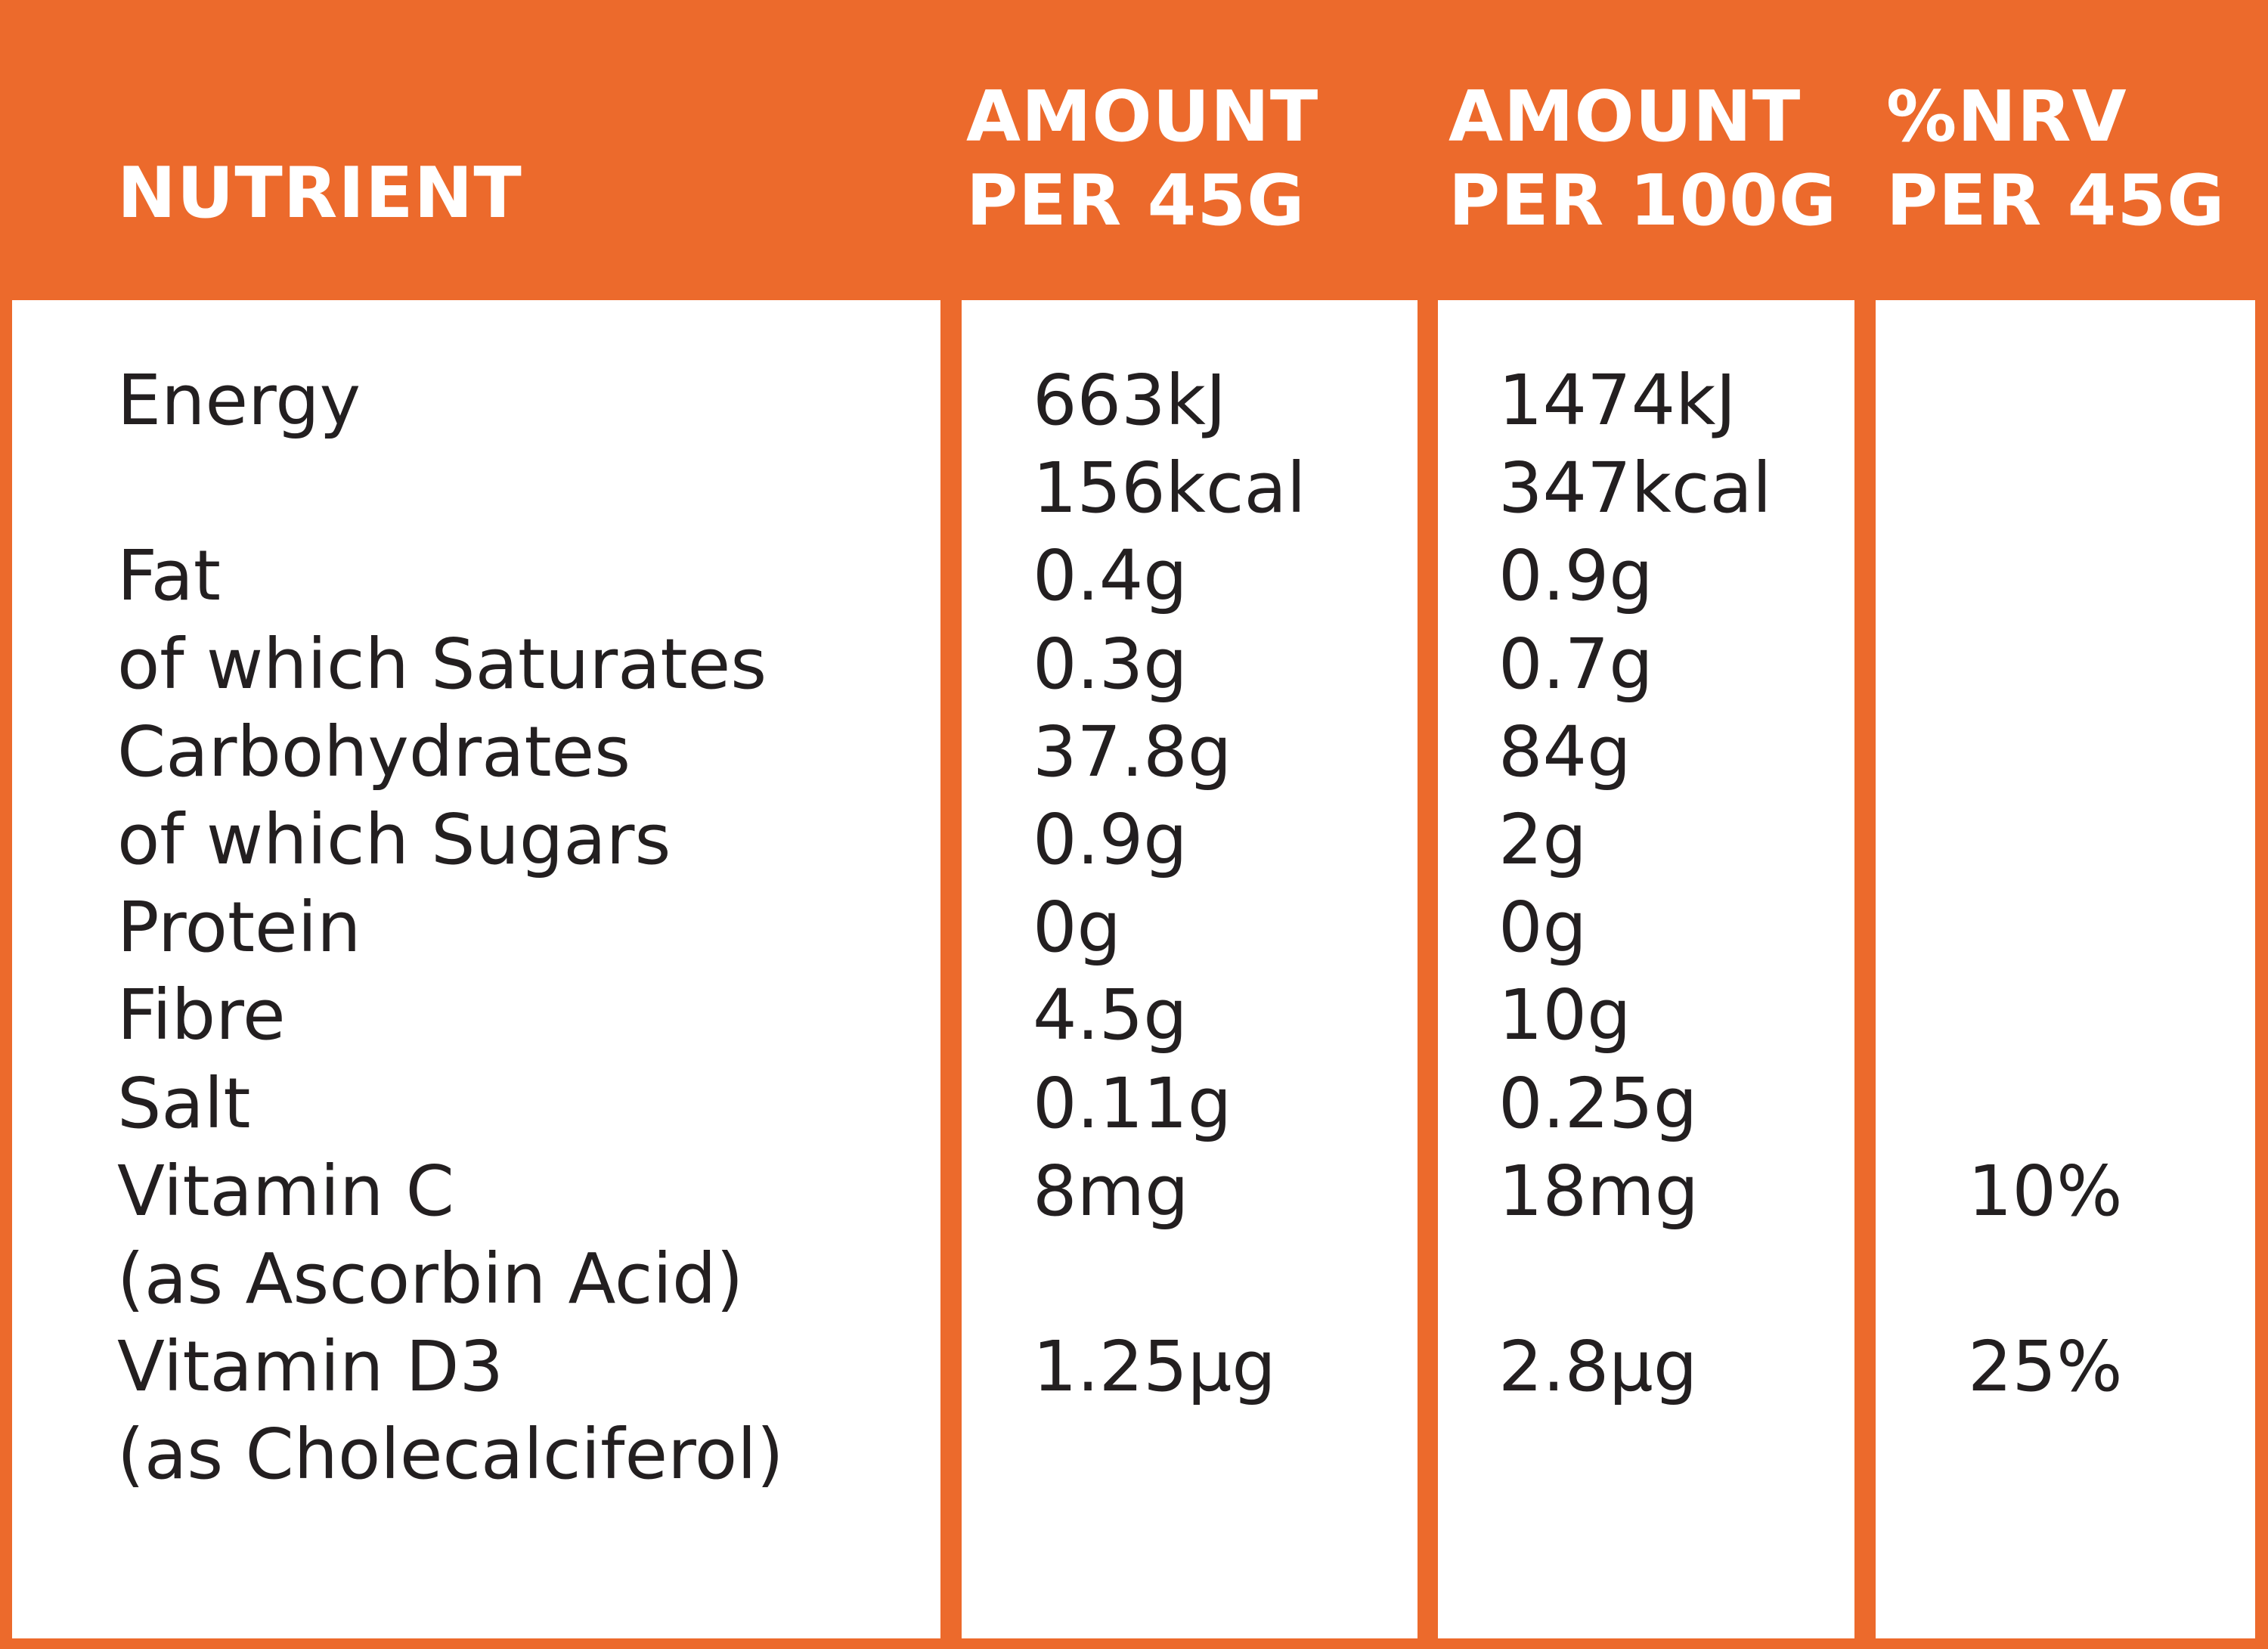 Image resolution: width=2268 pixels, height=1649 pixels. Describe the element at coordinates (2055, 159) in the screenshot. I see `header-nrv-per-45g: %NRV PER 45G` at that location.